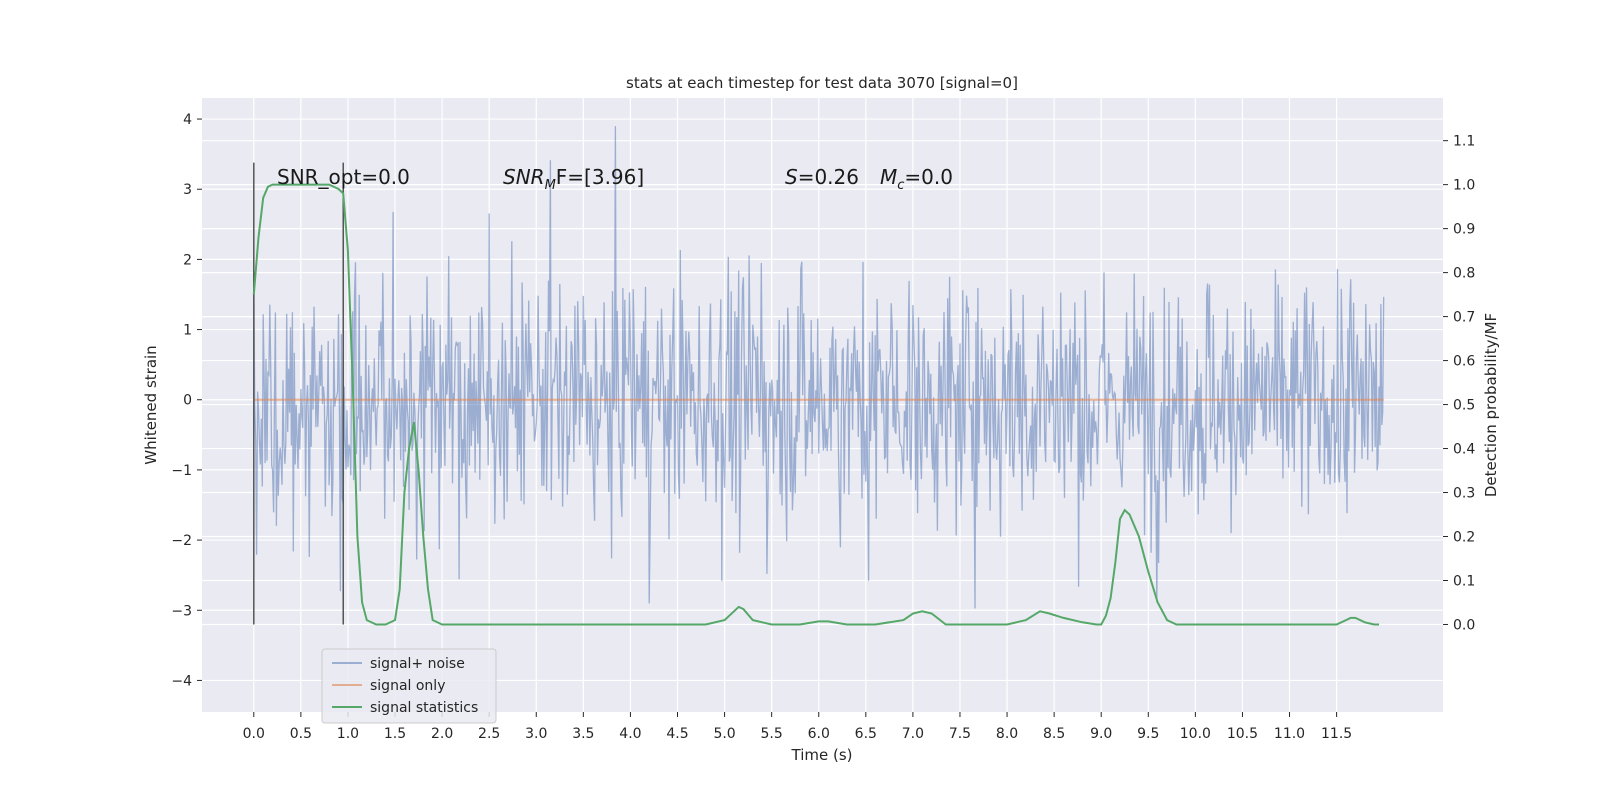 This screenshot has width=1600, height=800. I want to click on y-axis-ticks: 4 3 2 1 0 −1 −2 −3 −4, so click(186, 400).